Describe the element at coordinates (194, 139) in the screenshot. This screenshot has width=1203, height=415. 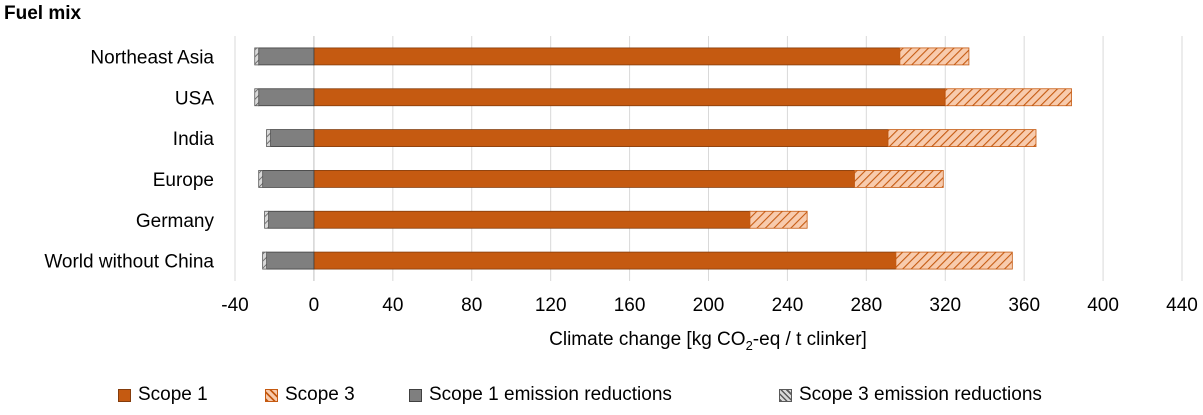
I see `category-label: India` at that location.